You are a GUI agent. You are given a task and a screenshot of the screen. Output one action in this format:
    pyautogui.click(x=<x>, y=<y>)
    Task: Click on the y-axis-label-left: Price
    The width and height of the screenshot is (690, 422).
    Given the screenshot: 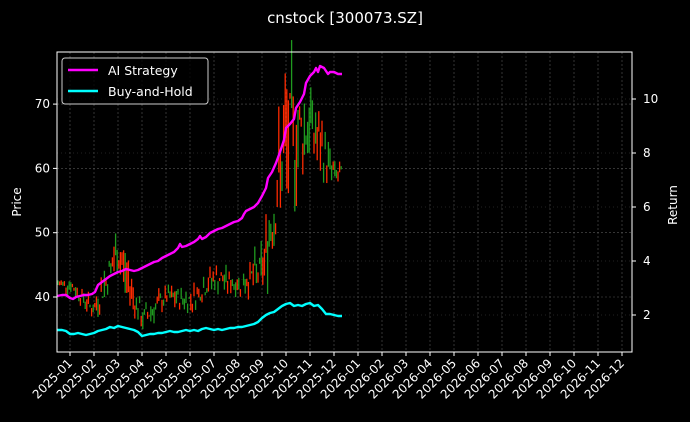 What is the action you would take?
    pyautogui.click(x=17, y=201)
    